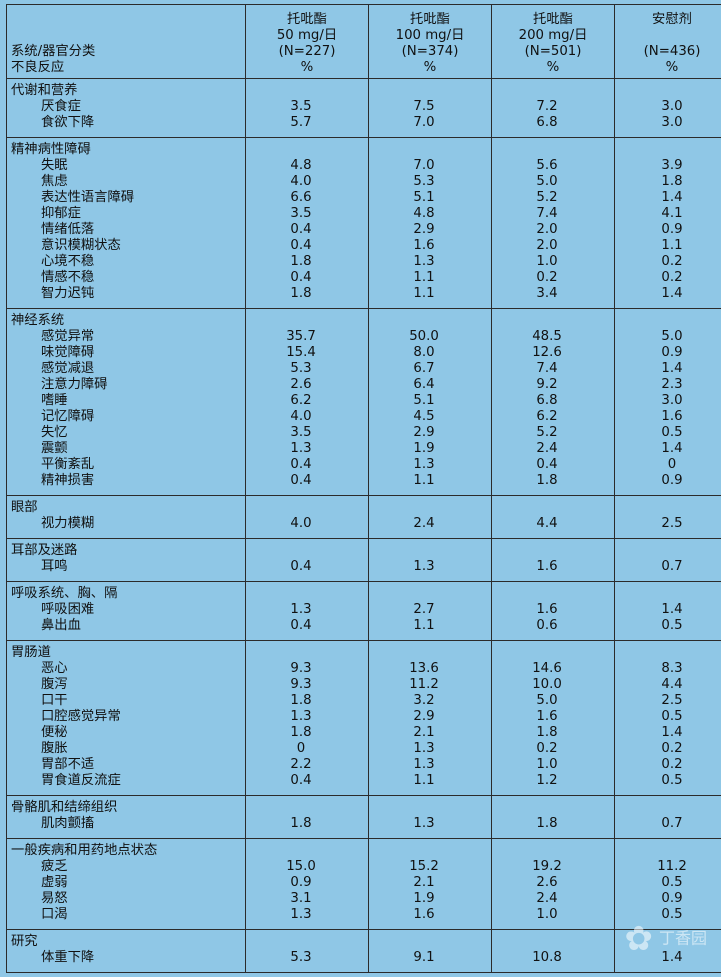 This screenshot has width=721, height=977. What do you see at coordinates (126, 246) in the screenshot?
I see `adverse-event-term: 意识模糊状态` at bounding box center [126, 246].